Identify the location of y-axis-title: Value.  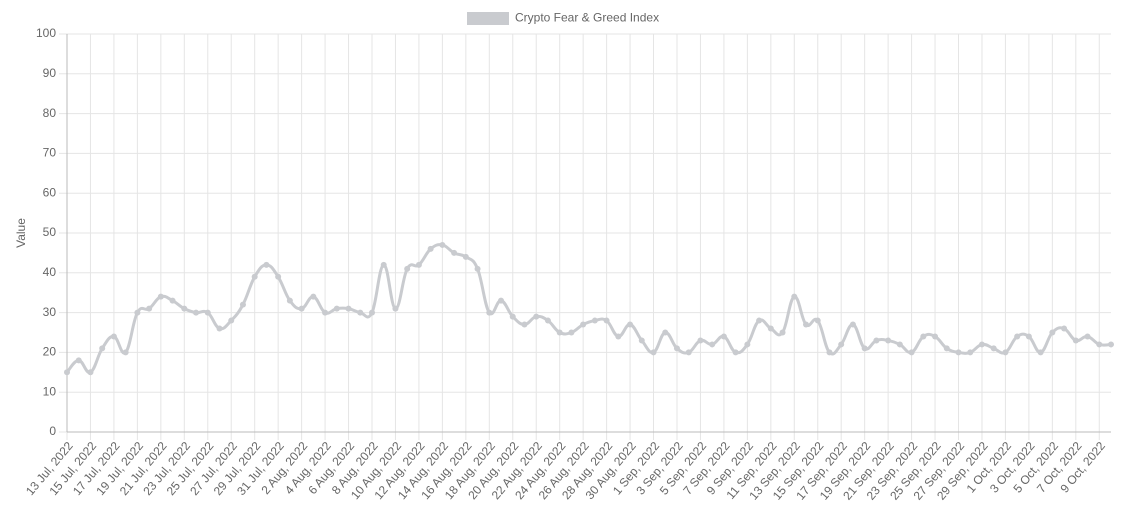
(21, 233).